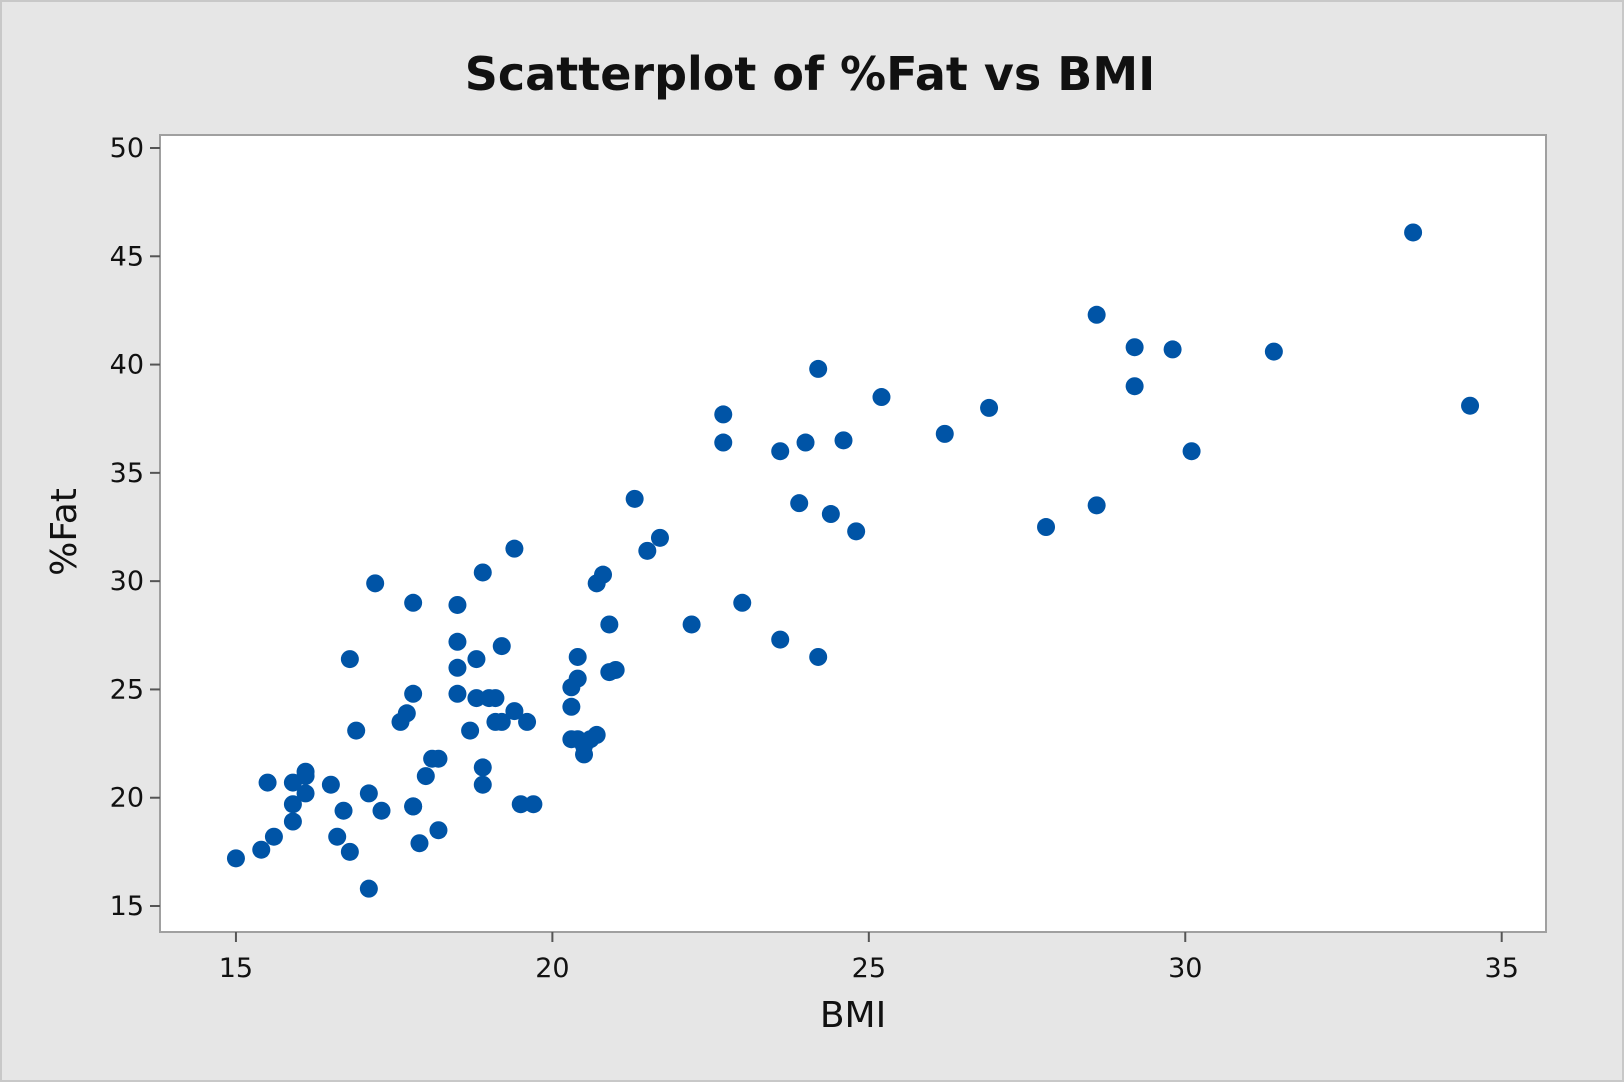  I want to click on x-axis-title: BMI, so click(853, 1015).